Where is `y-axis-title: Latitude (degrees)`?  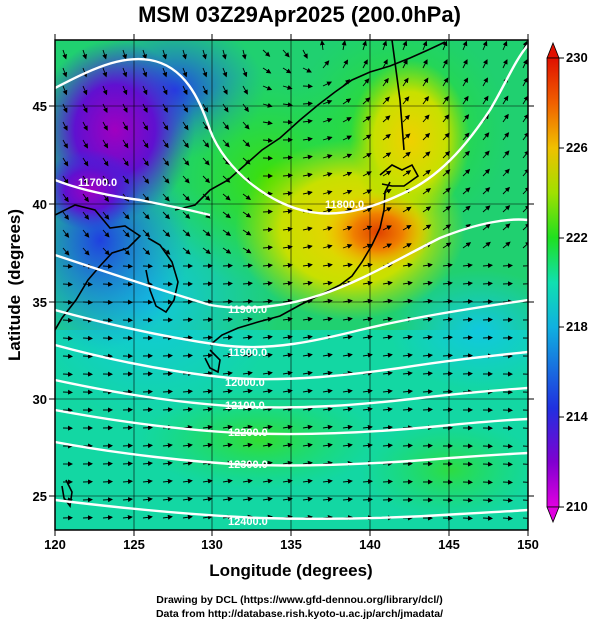 y-axis-title: Latitude (degrees) is located at coordinates (14, 285).